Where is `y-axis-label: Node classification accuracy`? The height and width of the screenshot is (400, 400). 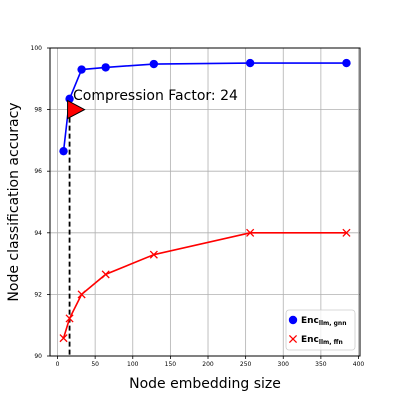
y-axis-label: Node classification accuracy is located at coordinates (14, 201).